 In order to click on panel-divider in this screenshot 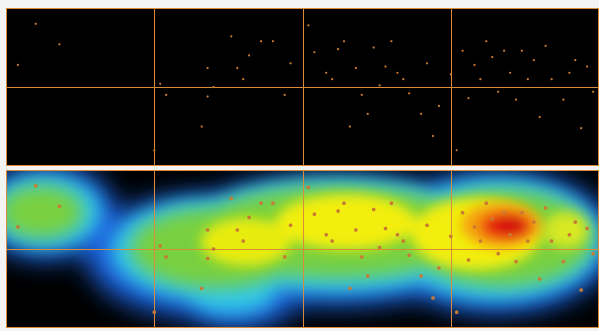, I will do `click(299, 168)`.